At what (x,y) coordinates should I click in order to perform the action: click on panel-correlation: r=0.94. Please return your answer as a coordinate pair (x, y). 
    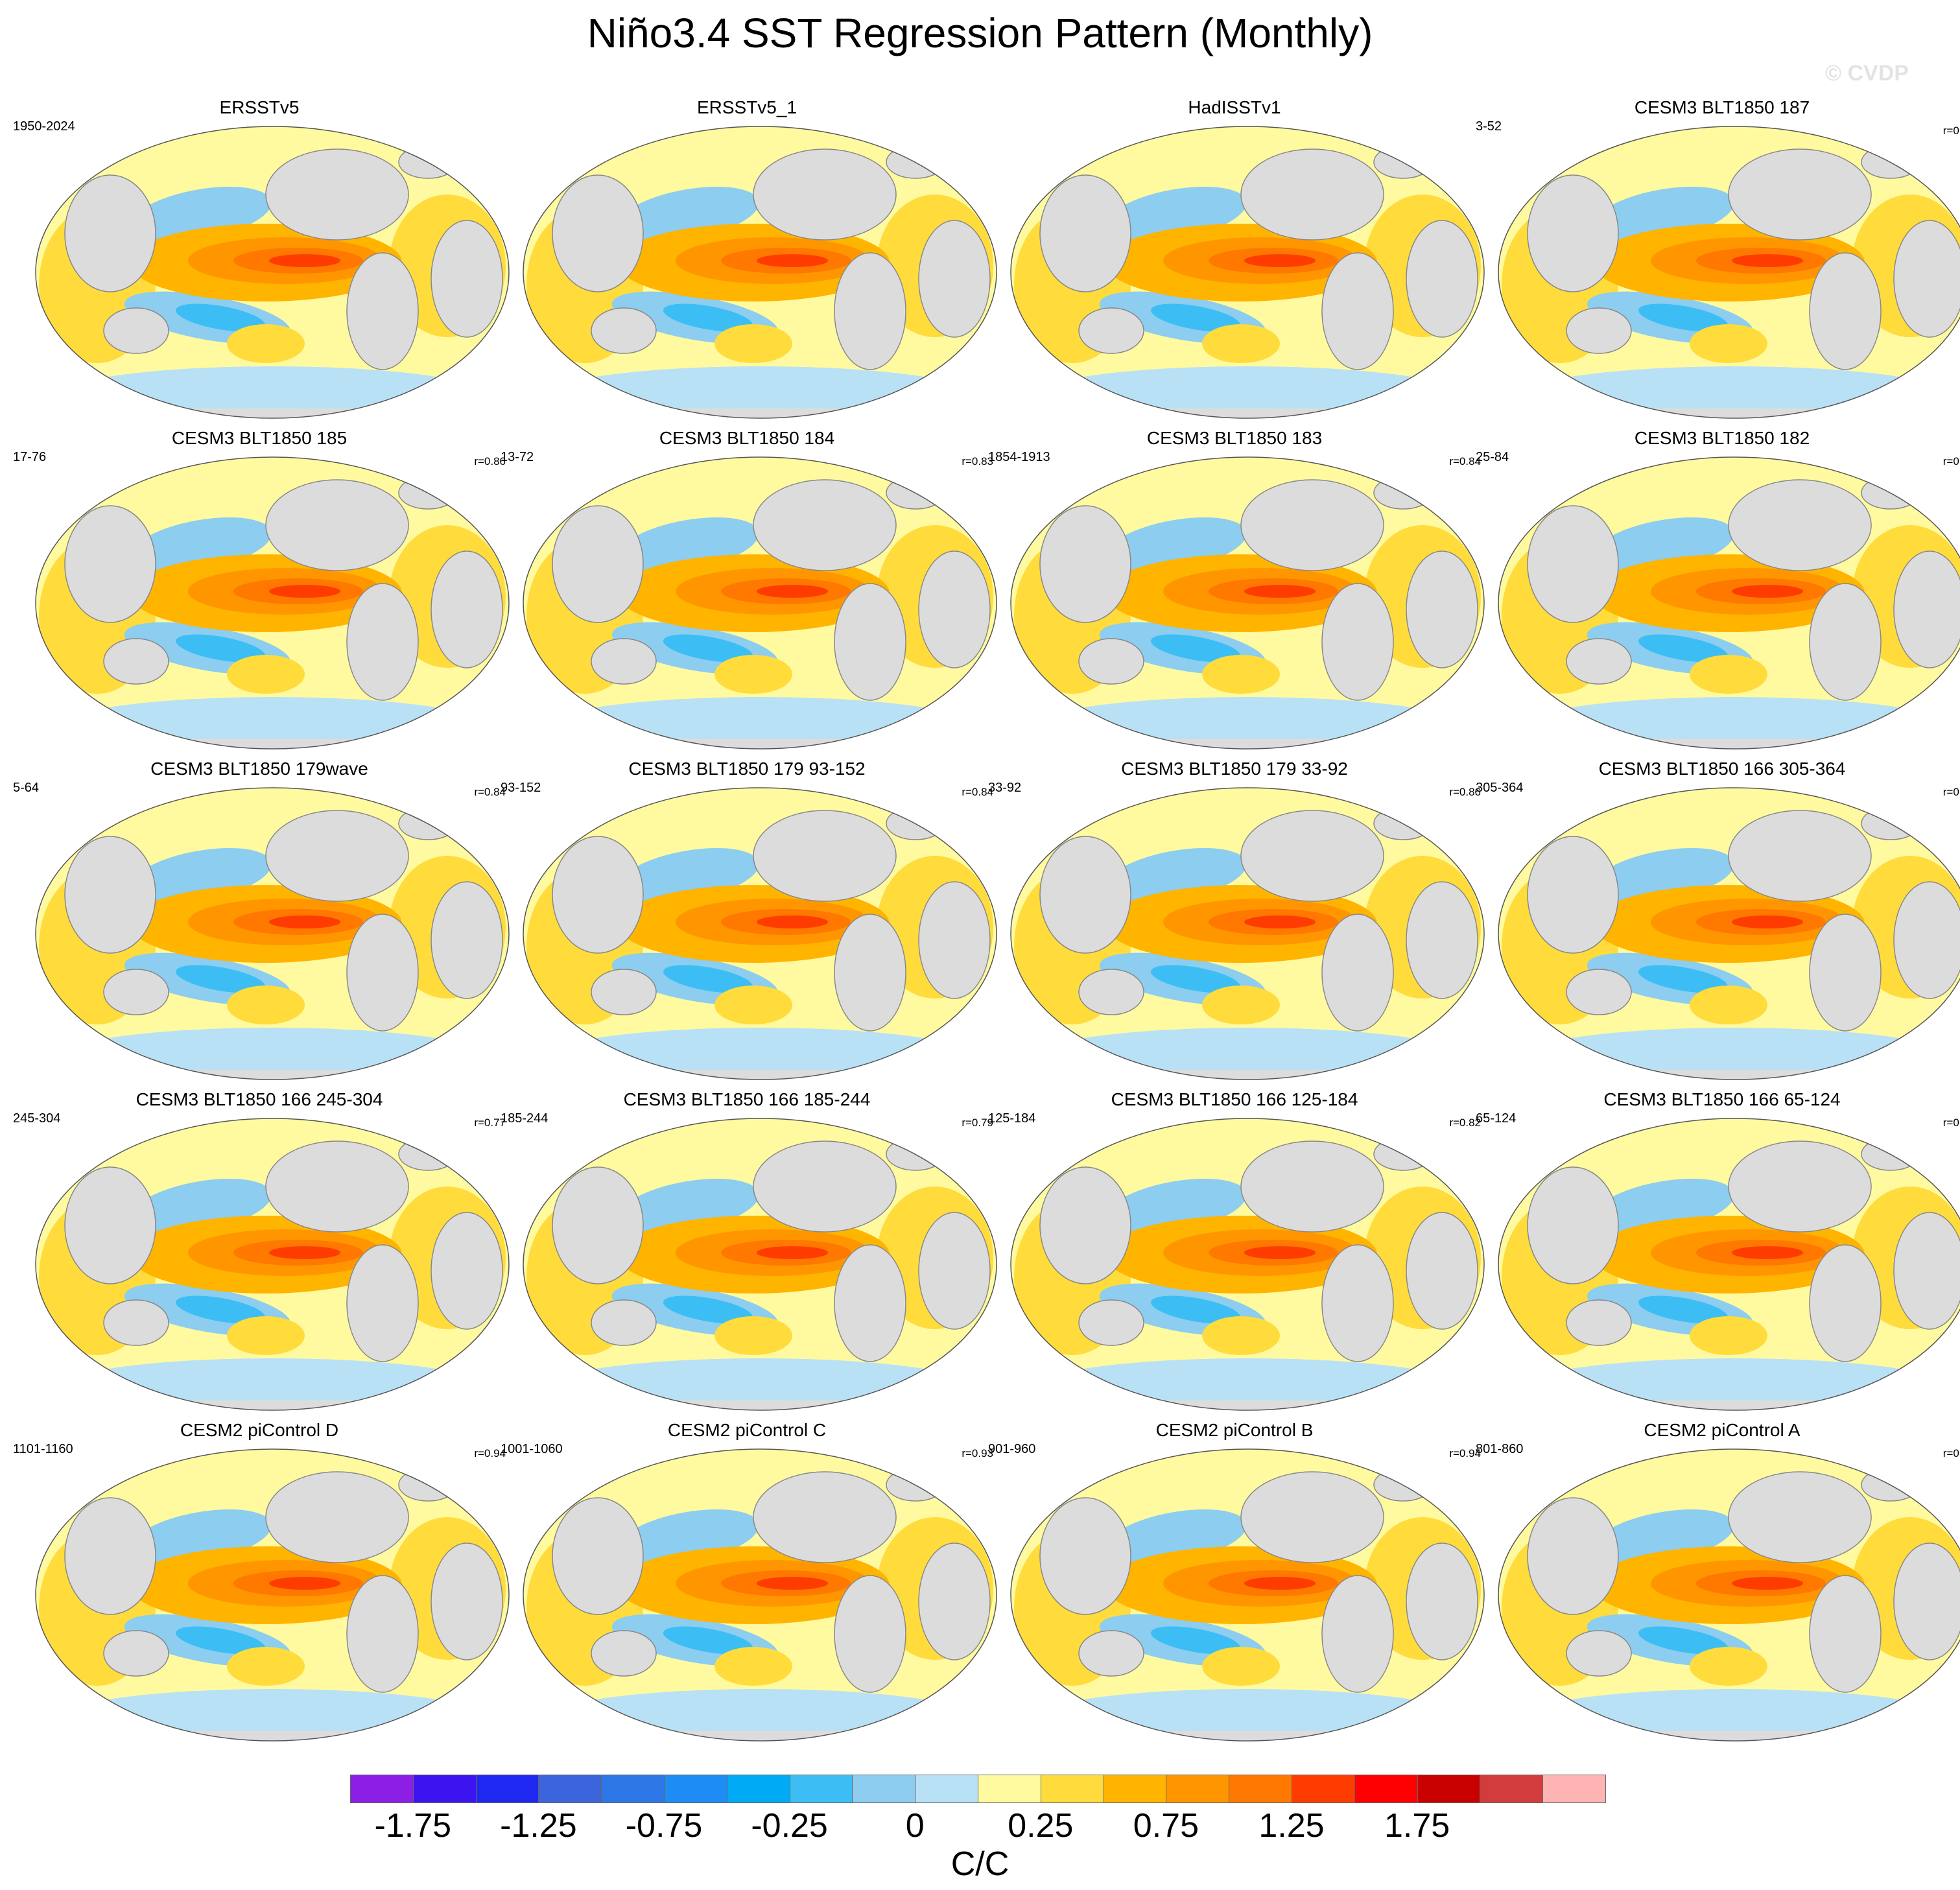
    Looking at the image, I should click on (1465, 1453).